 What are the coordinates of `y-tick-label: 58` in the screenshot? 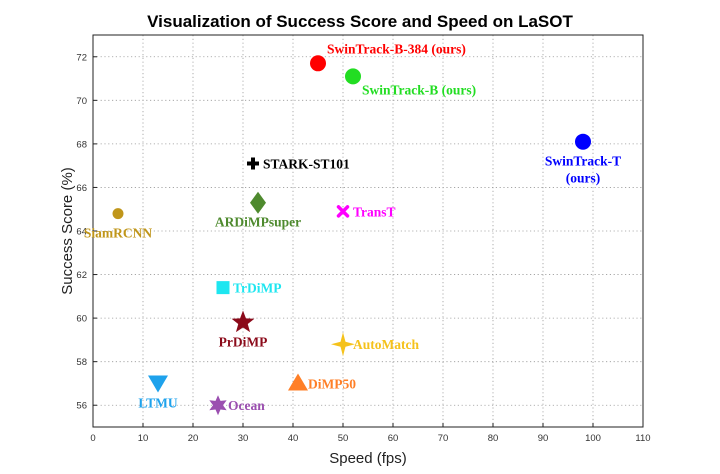 It's located at (81, 362).